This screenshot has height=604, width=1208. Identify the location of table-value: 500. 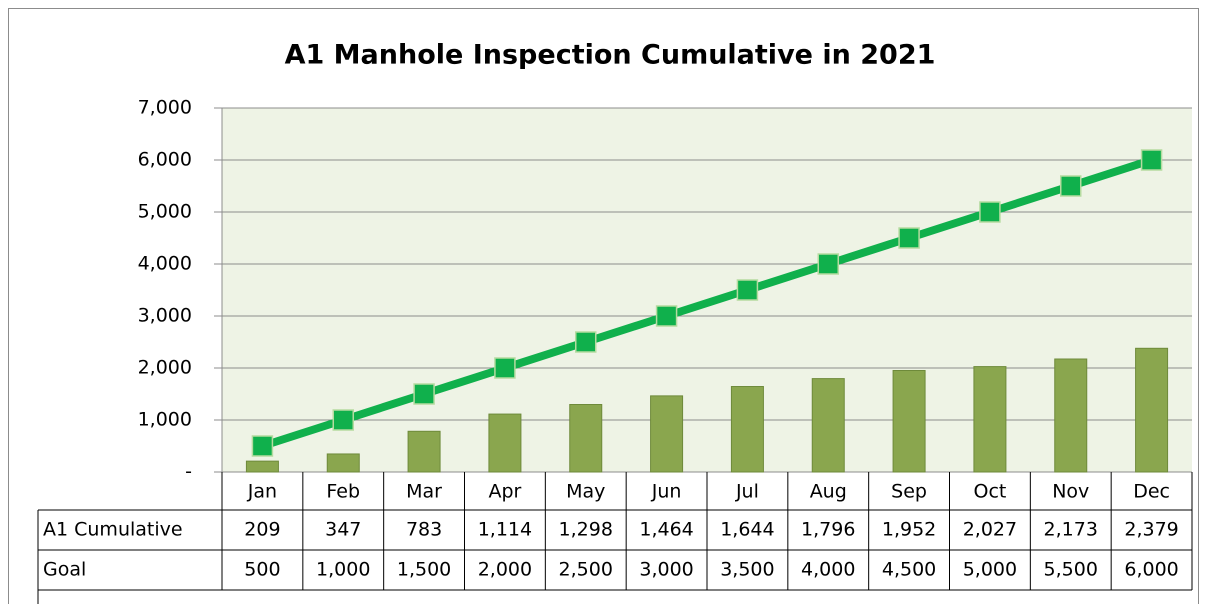
(262, 570).